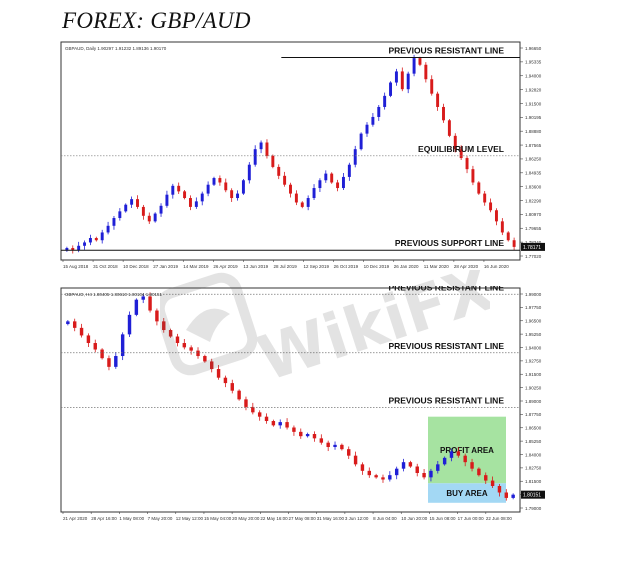  I want to click on zone-label: BUY AREA, so click(467, 493).